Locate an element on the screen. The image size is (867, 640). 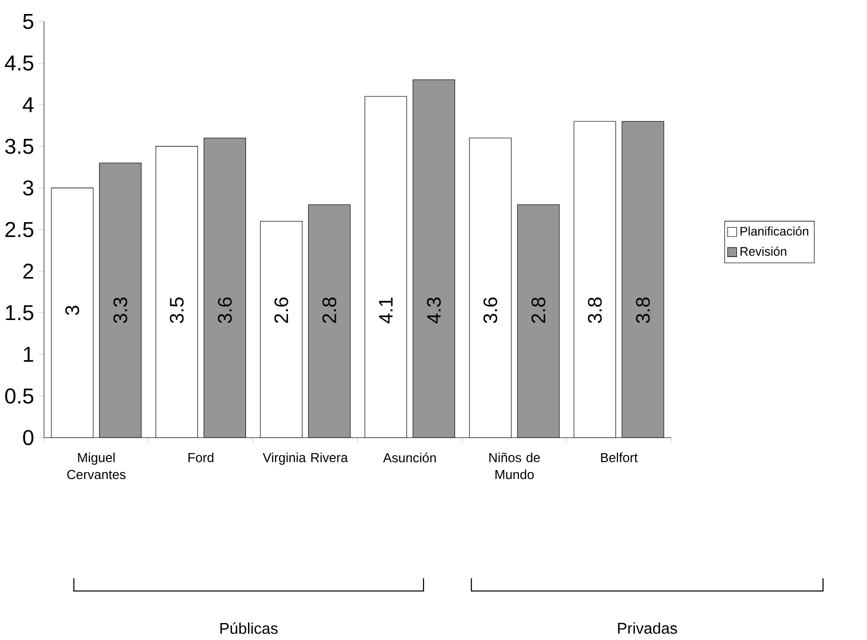
y-tick-label: 1.5 is located at coordinates (20, 312).